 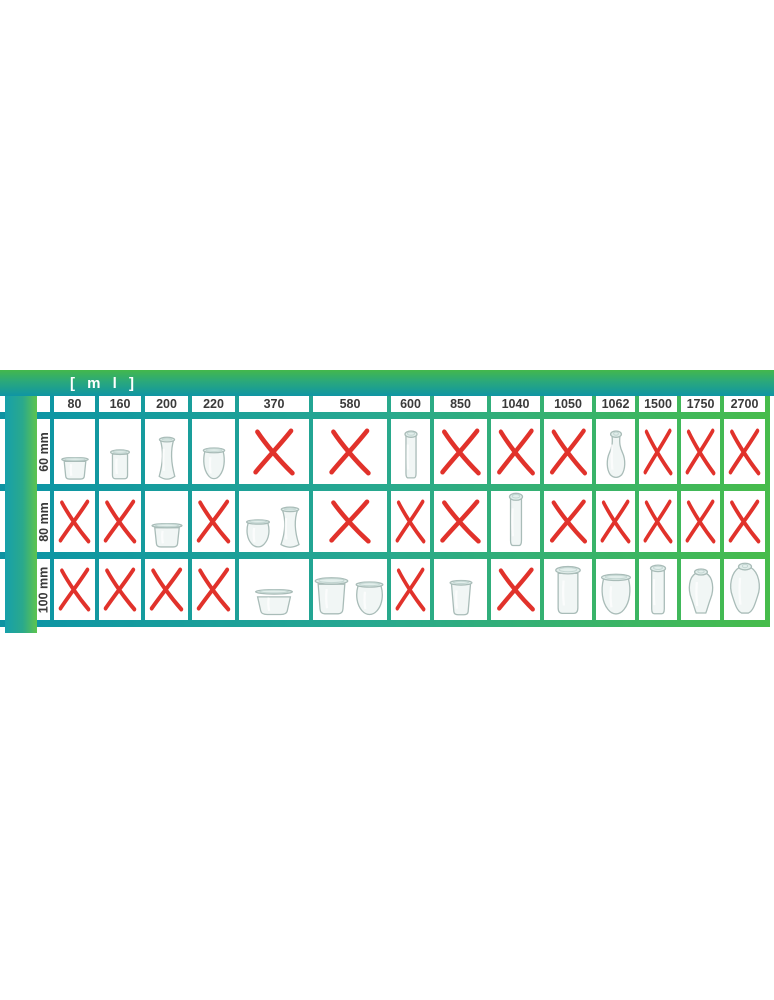 What do you see at coordinates (515, 404) in the screenshot?
I see `column-header-1040: 1040` at bounding box center [515, 404].